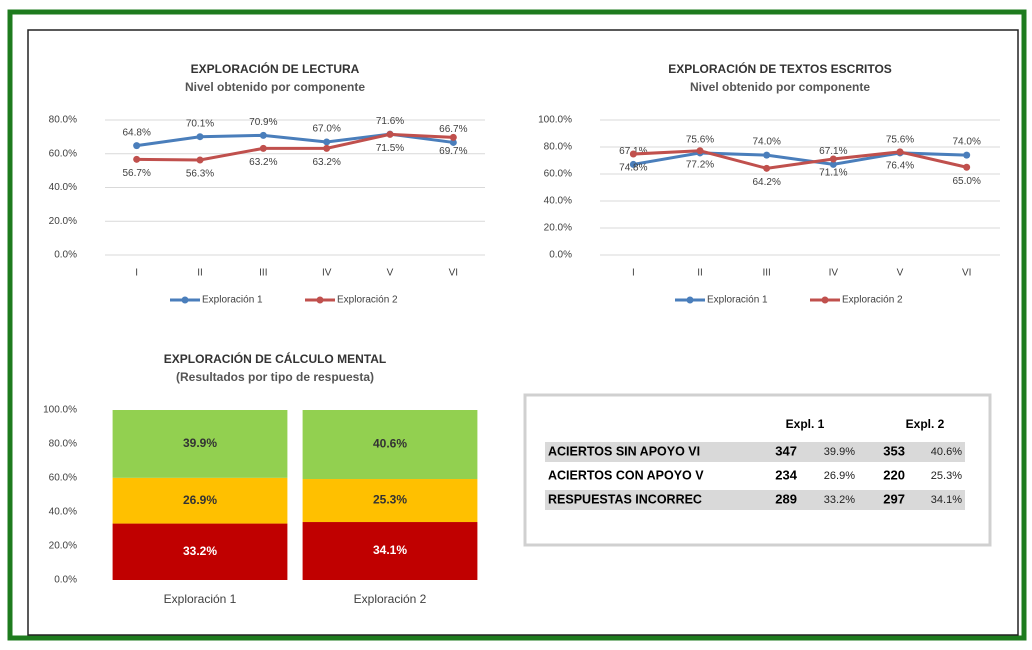 This screenshot has width=1032, height=650. Describe the element at coordinates (390, 599) in the screenshot. I see `x-tick-label: Exploración 2` at that location.